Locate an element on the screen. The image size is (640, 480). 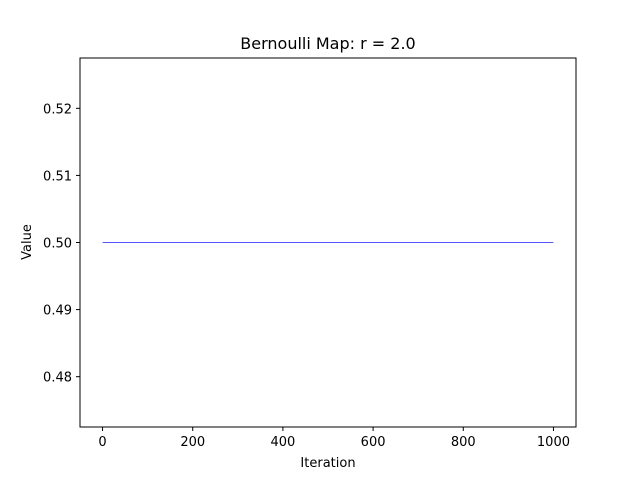
y-tick-label: 0.52 is located at coordinates (57, 109).